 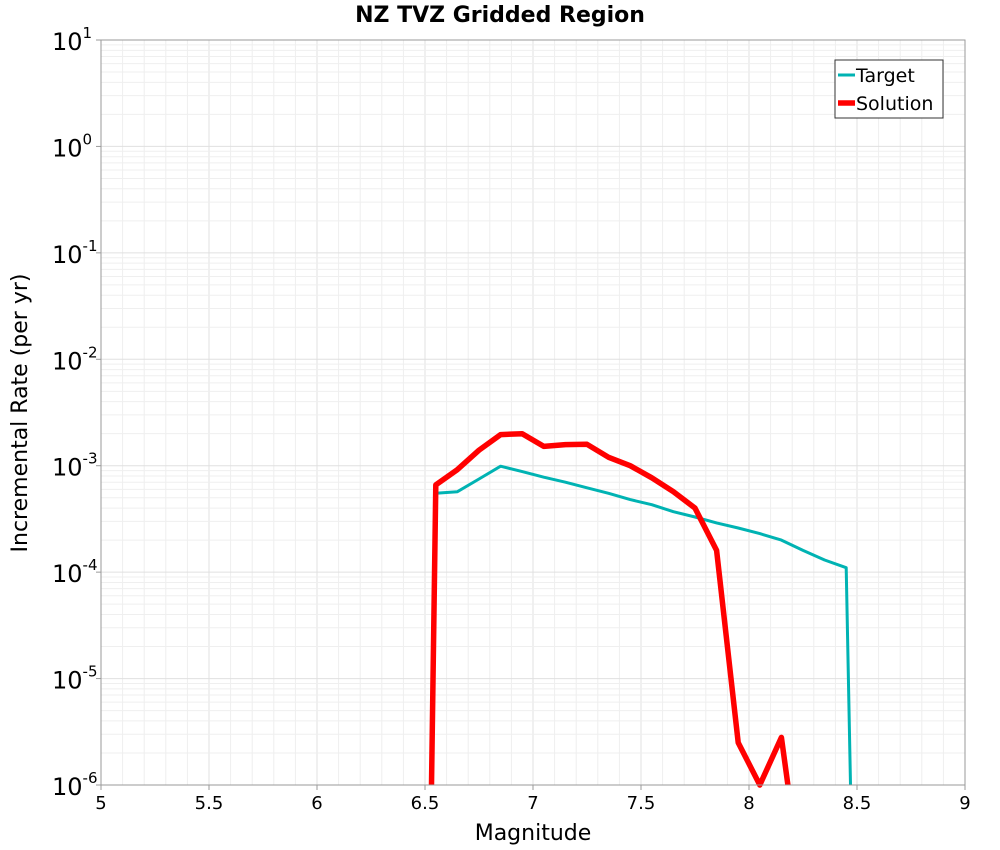 I want to click on x-ticks: 5 5.5 6 6.5 7 7.5 8 8.5 9, so click(x=533, y=799).